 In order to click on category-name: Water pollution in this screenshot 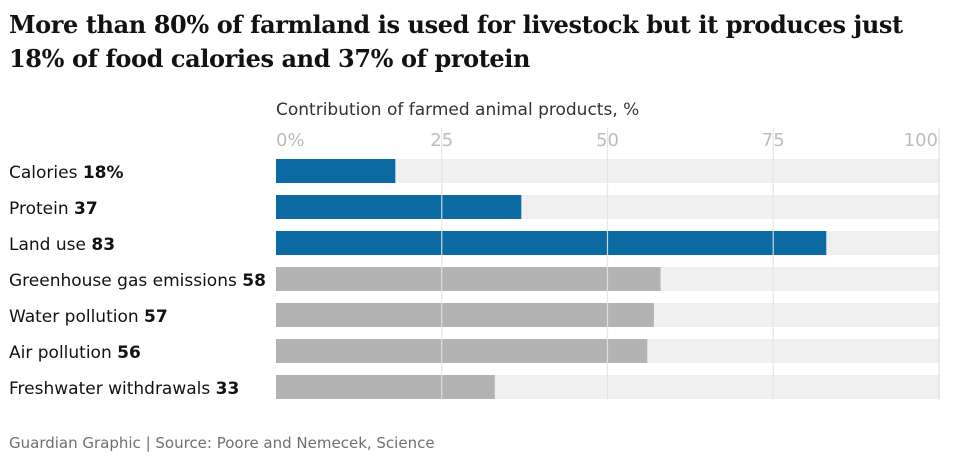, I will do `click(76, 317)`.